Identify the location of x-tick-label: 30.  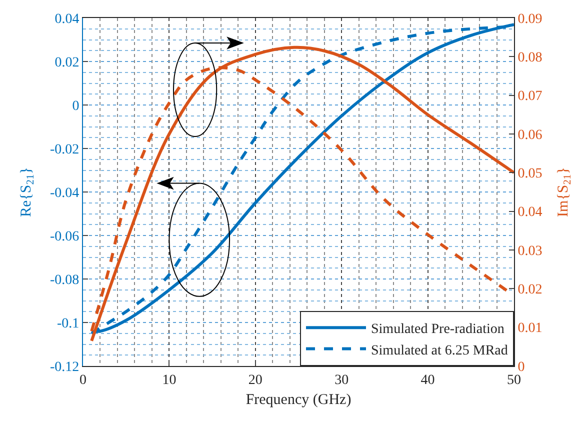
(341, 380).